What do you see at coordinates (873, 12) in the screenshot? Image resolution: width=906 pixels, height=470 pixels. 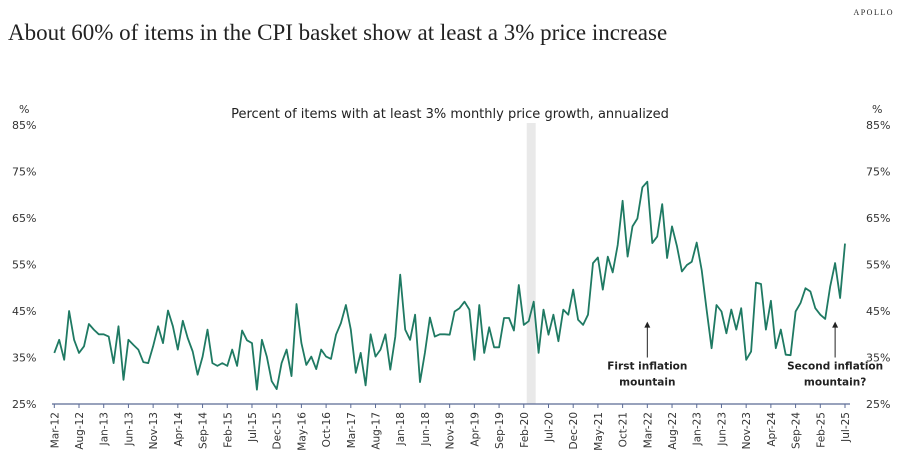 I see `apollo-logo: APOLLO` at bounding box center [873, 12].